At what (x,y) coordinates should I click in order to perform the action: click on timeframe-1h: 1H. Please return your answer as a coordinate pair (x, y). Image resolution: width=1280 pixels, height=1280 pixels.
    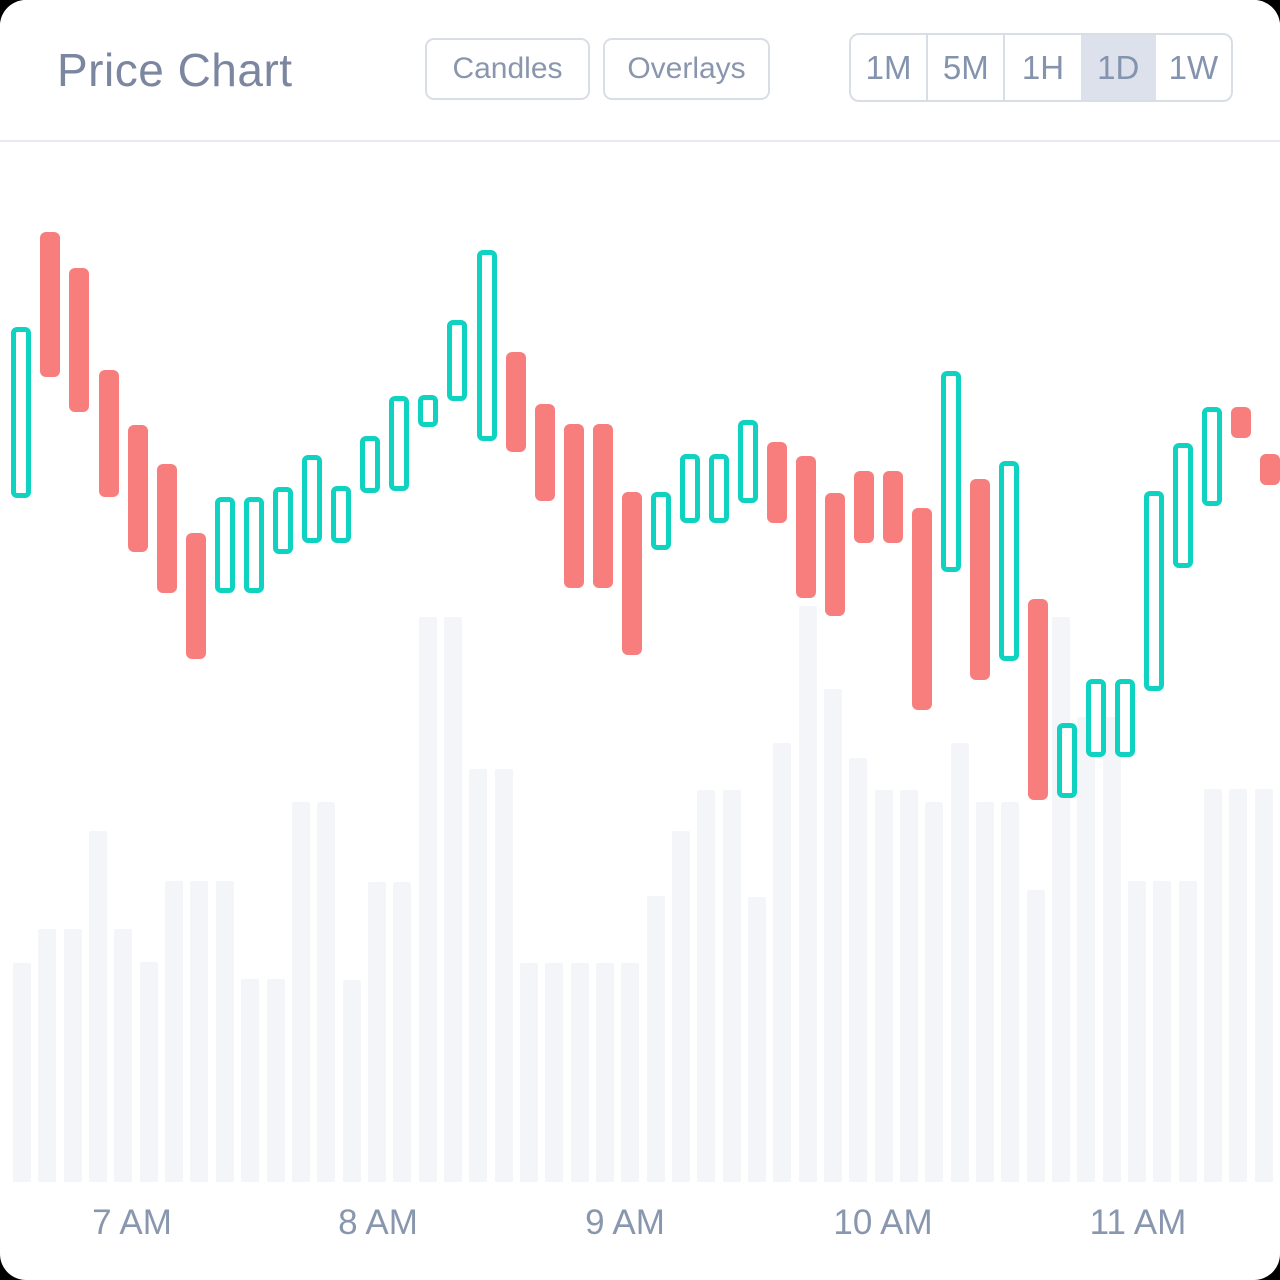
    Looking at the image, I should click on (1041, 67).